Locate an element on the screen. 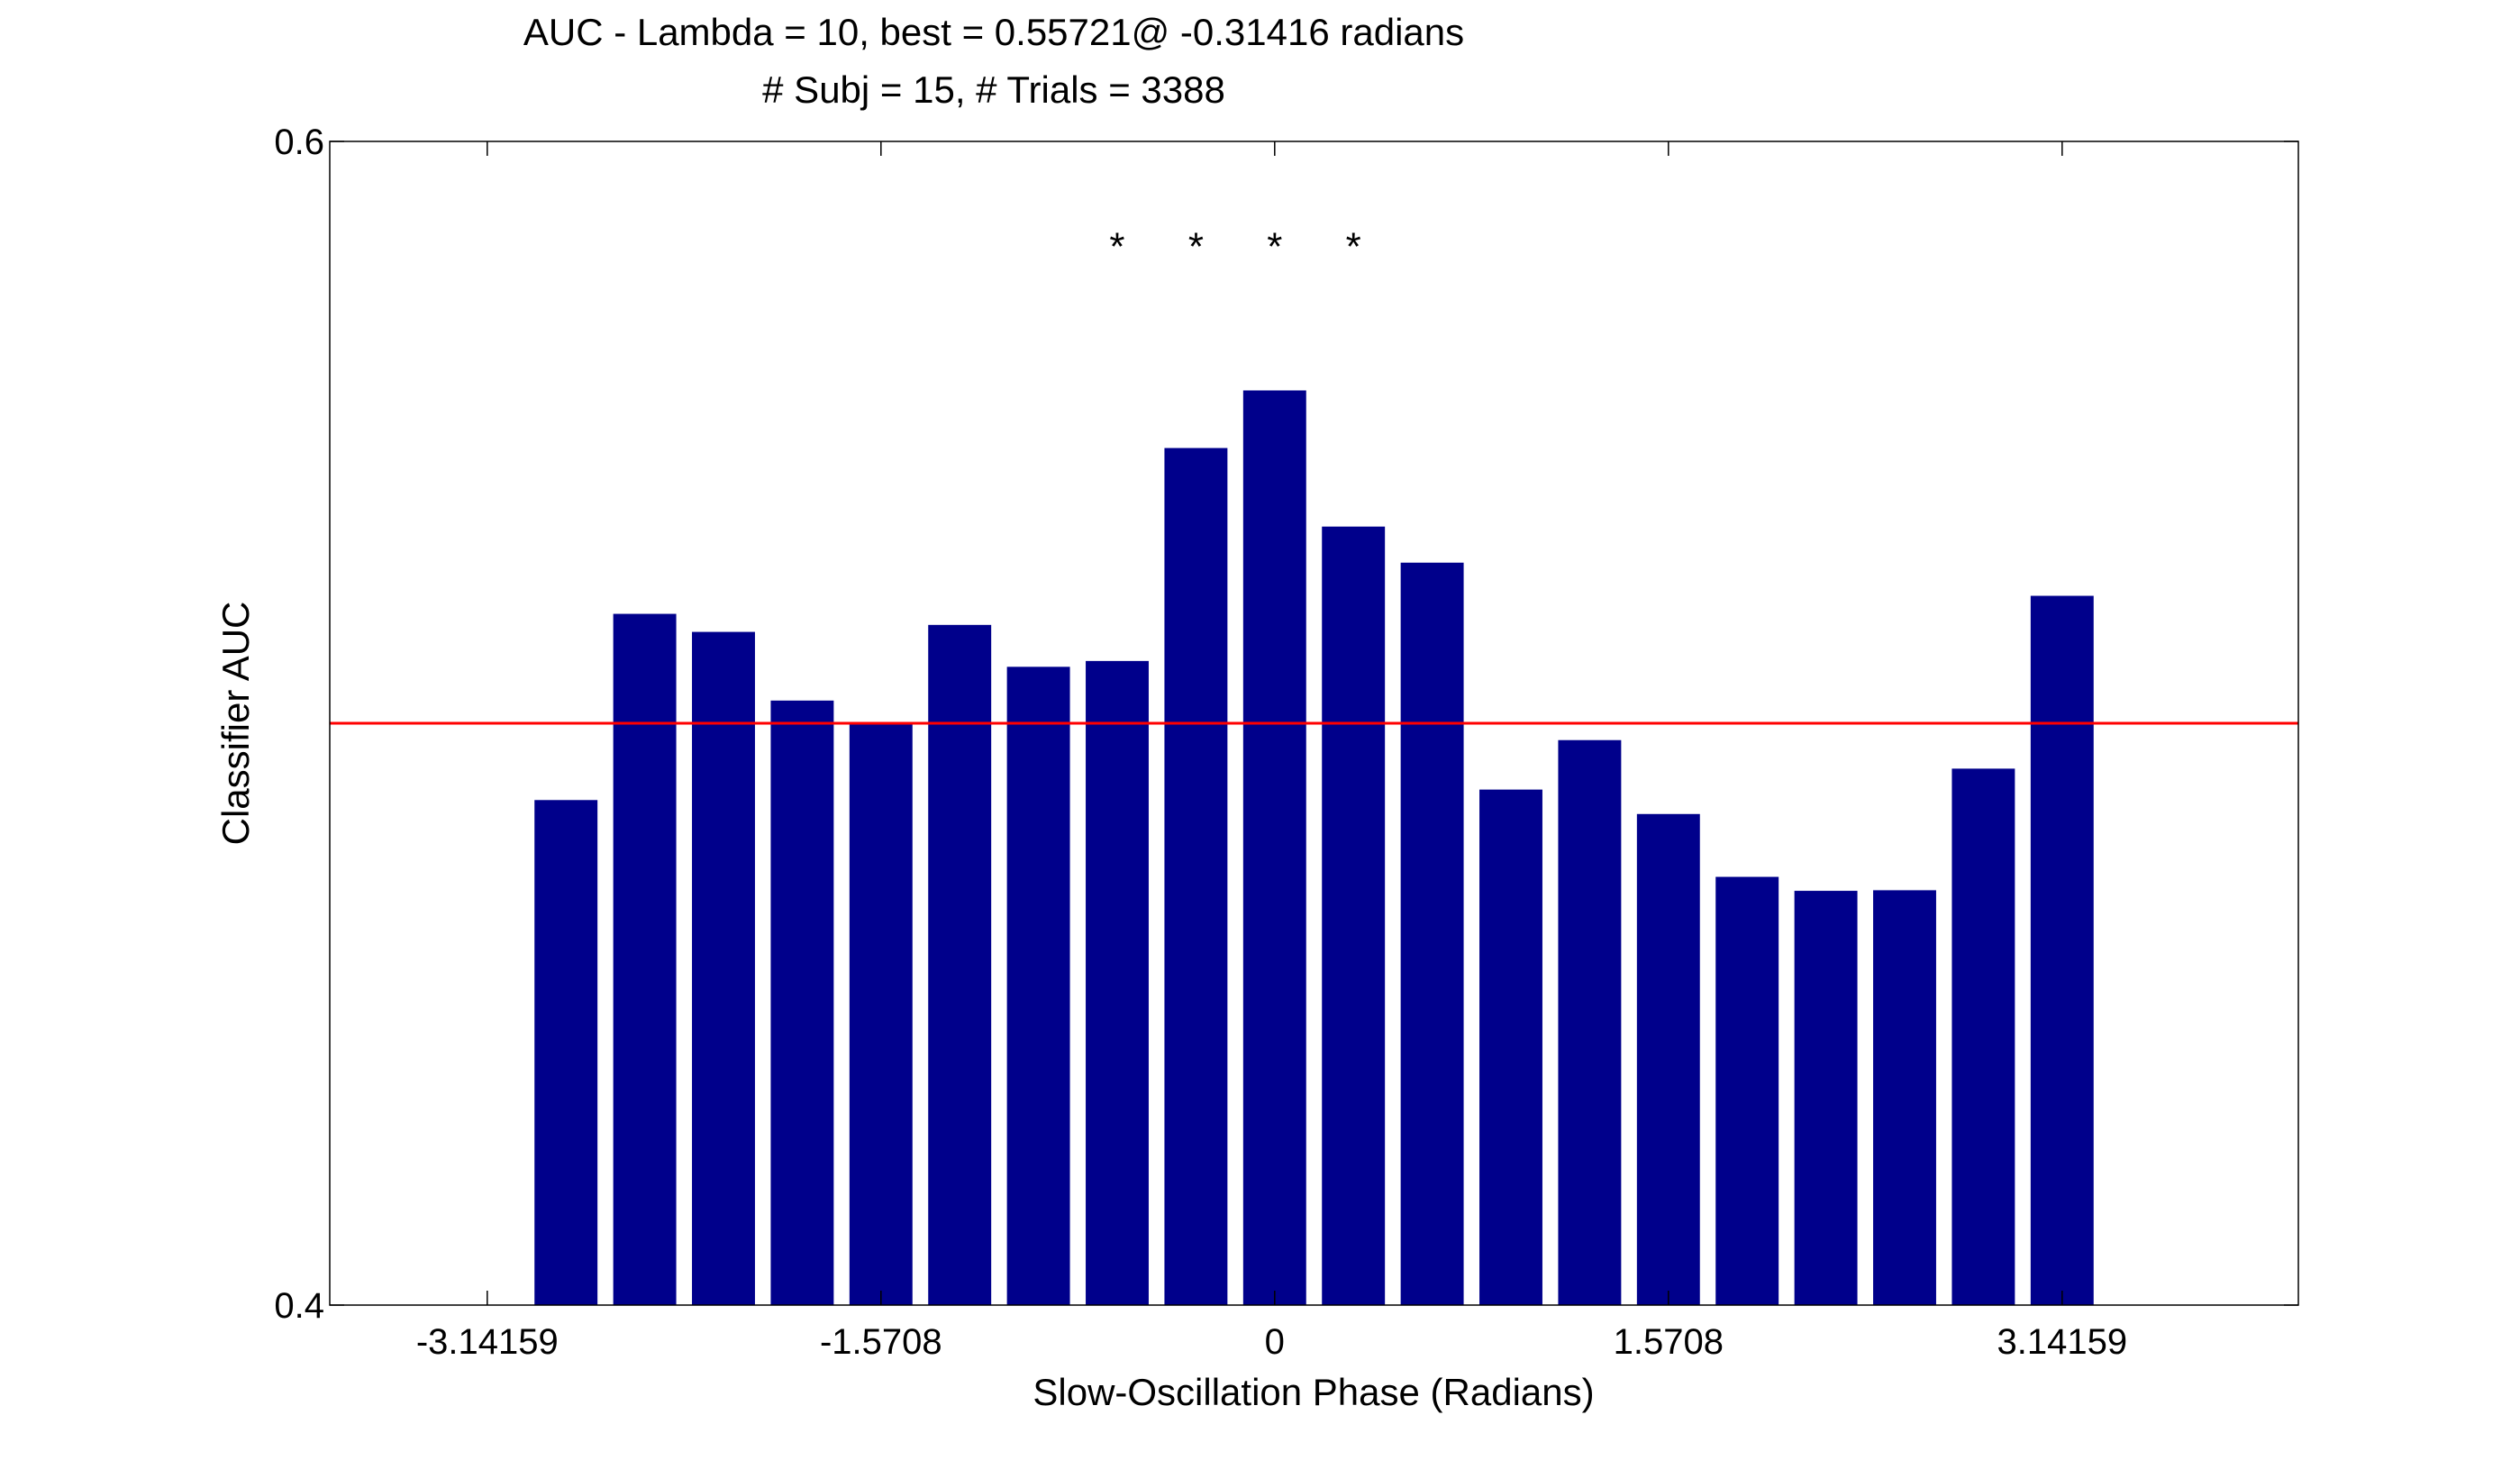  x-tick-labels: -3.14159 -1.5708 0 1.5708 3.14159 is located at coordinates (1271, 1342).